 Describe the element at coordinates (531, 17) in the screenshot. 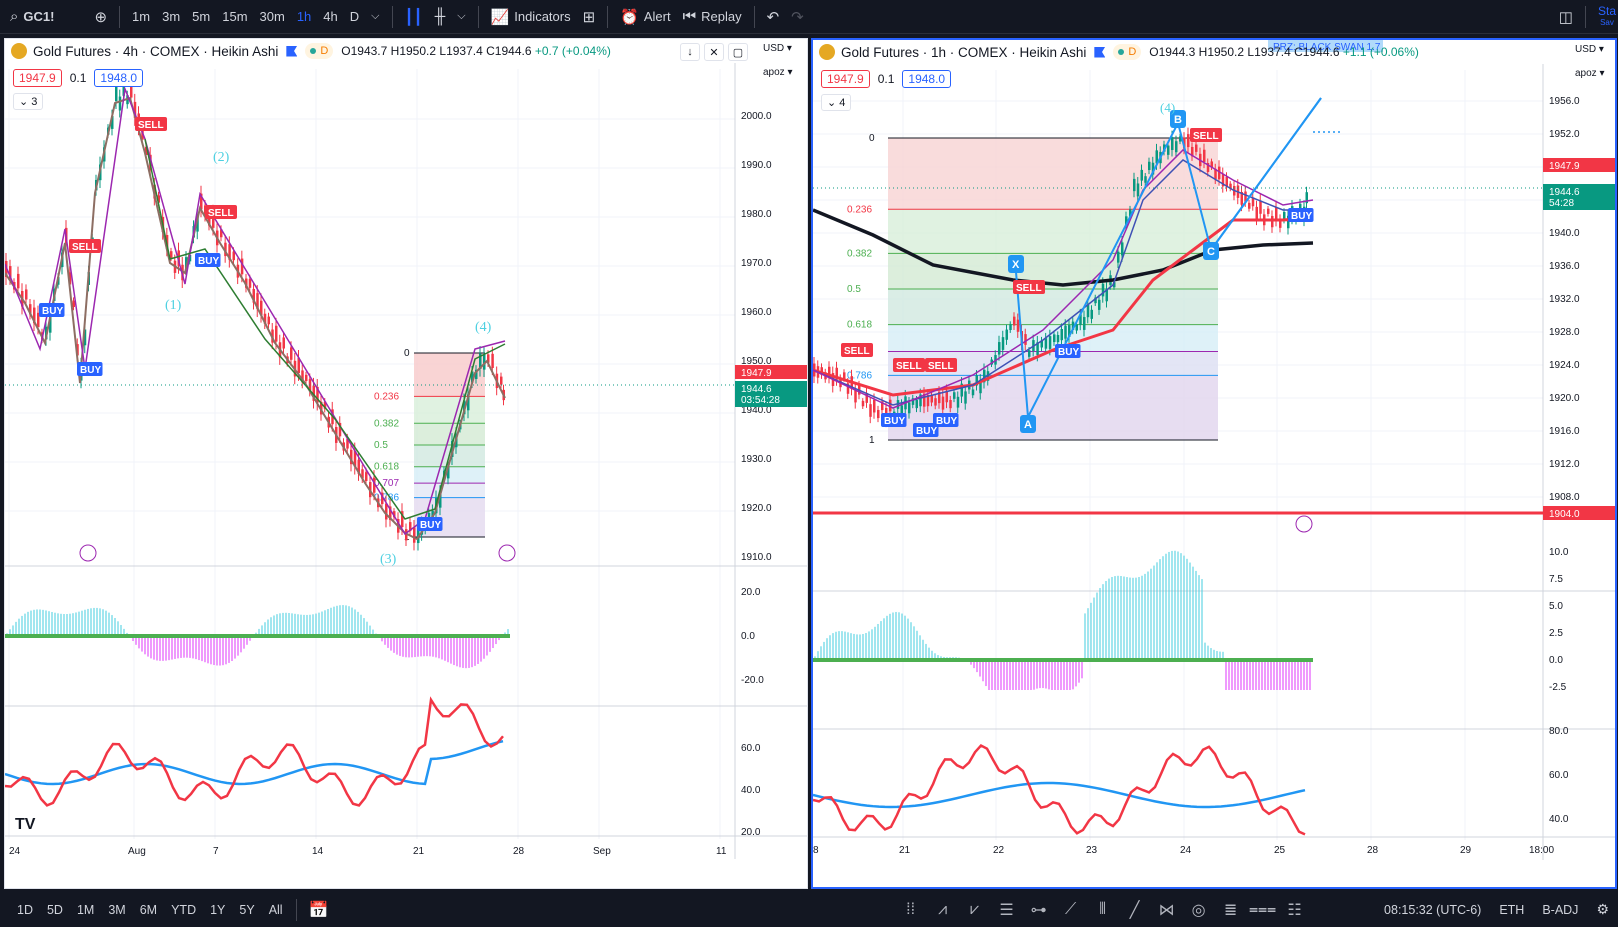

I see `indicators-button: 📈 Indicators` at that location.